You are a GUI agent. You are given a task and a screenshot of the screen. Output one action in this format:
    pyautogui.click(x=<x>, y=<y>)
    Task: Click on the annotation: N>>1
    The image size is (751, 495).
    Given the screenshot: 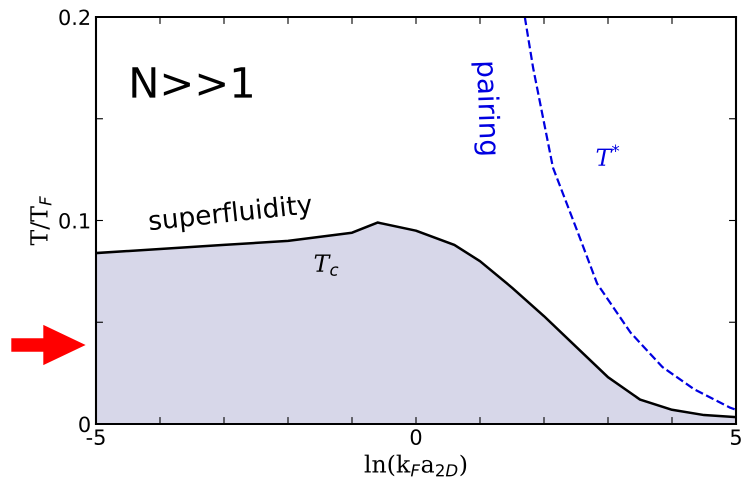 What is the action you would take?
    pyautogui.click(x=192, y=82)
    